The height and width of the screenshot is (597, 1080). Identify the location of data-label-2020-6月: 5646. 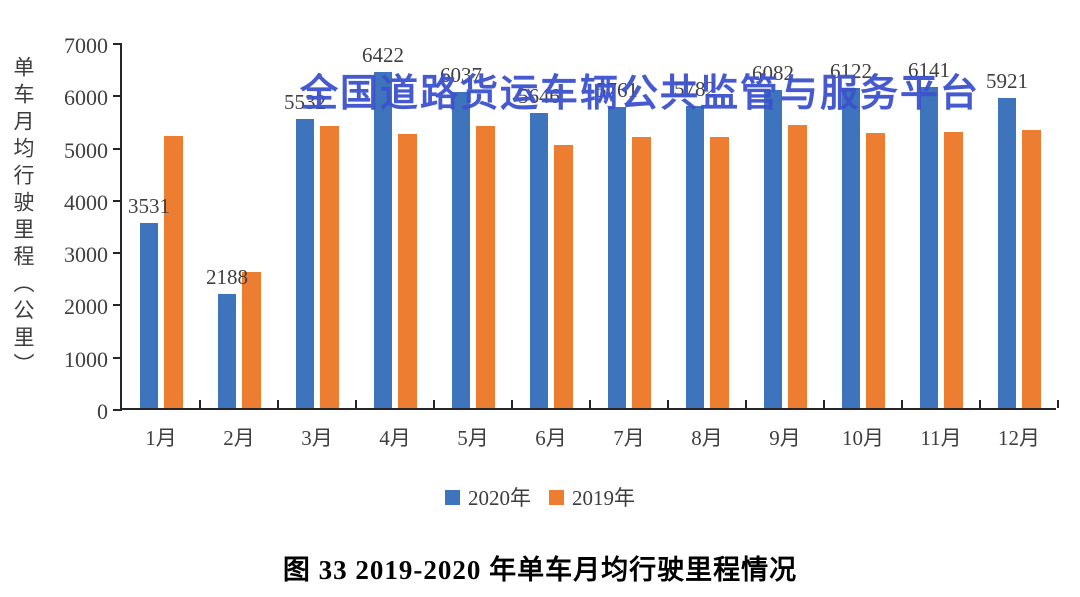
(539, 95).